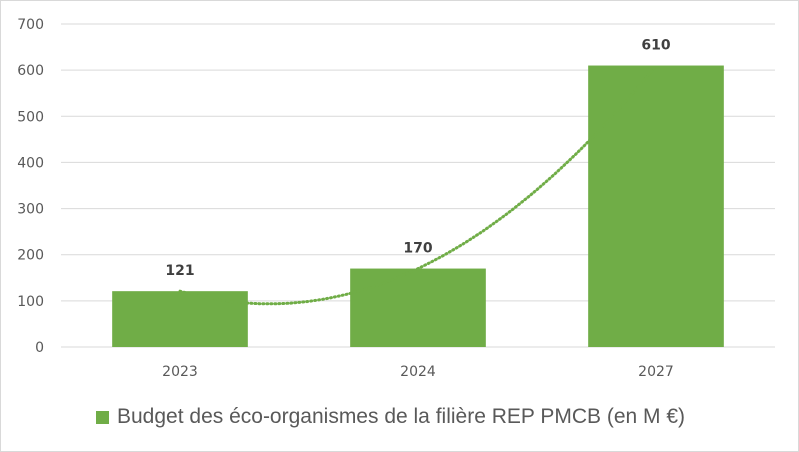 Image resolution: width=799 pixels, height=452 pixels. What do you see at coordinates (179, 271) in the screenshot?
I see `data-label: 121` at bounding box center [179, 271].